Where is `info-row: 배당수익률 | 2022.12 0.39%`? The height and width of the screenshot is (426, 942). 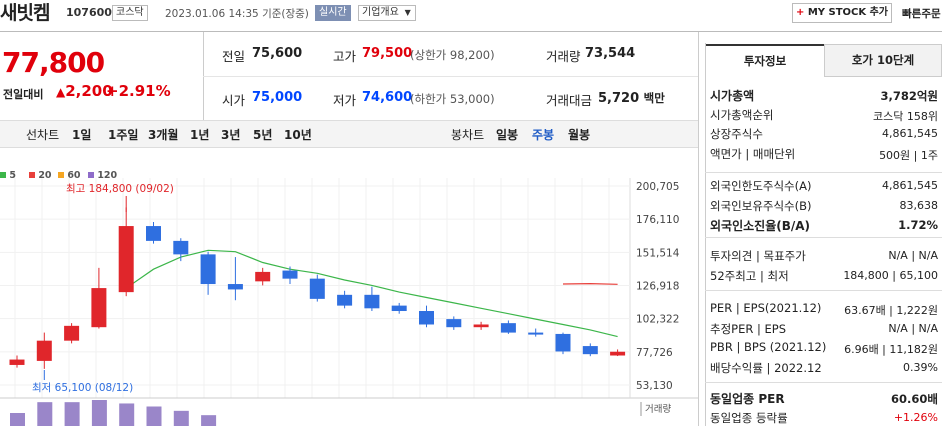 info-row: 배당수익률 | 2022.12 0.39% is located at coordinates (824, 369).